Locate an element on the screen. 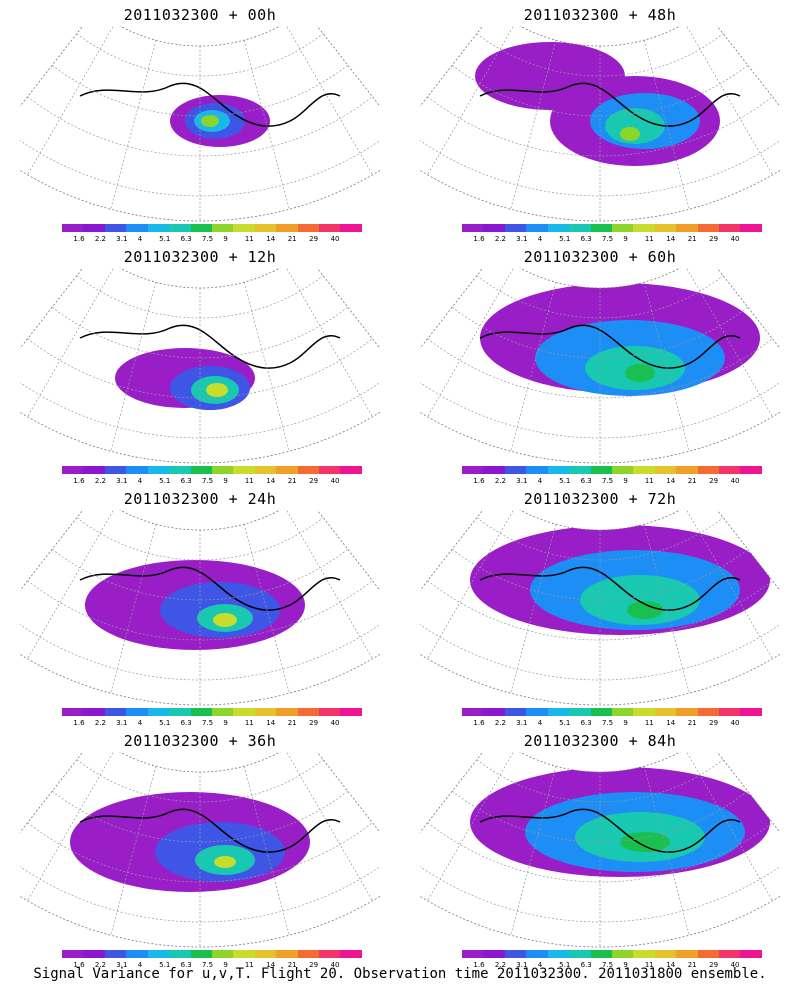 This screenshot has width=800, height=1000. colorbar-tick-label: 29 is located at coordinates (314, 481).